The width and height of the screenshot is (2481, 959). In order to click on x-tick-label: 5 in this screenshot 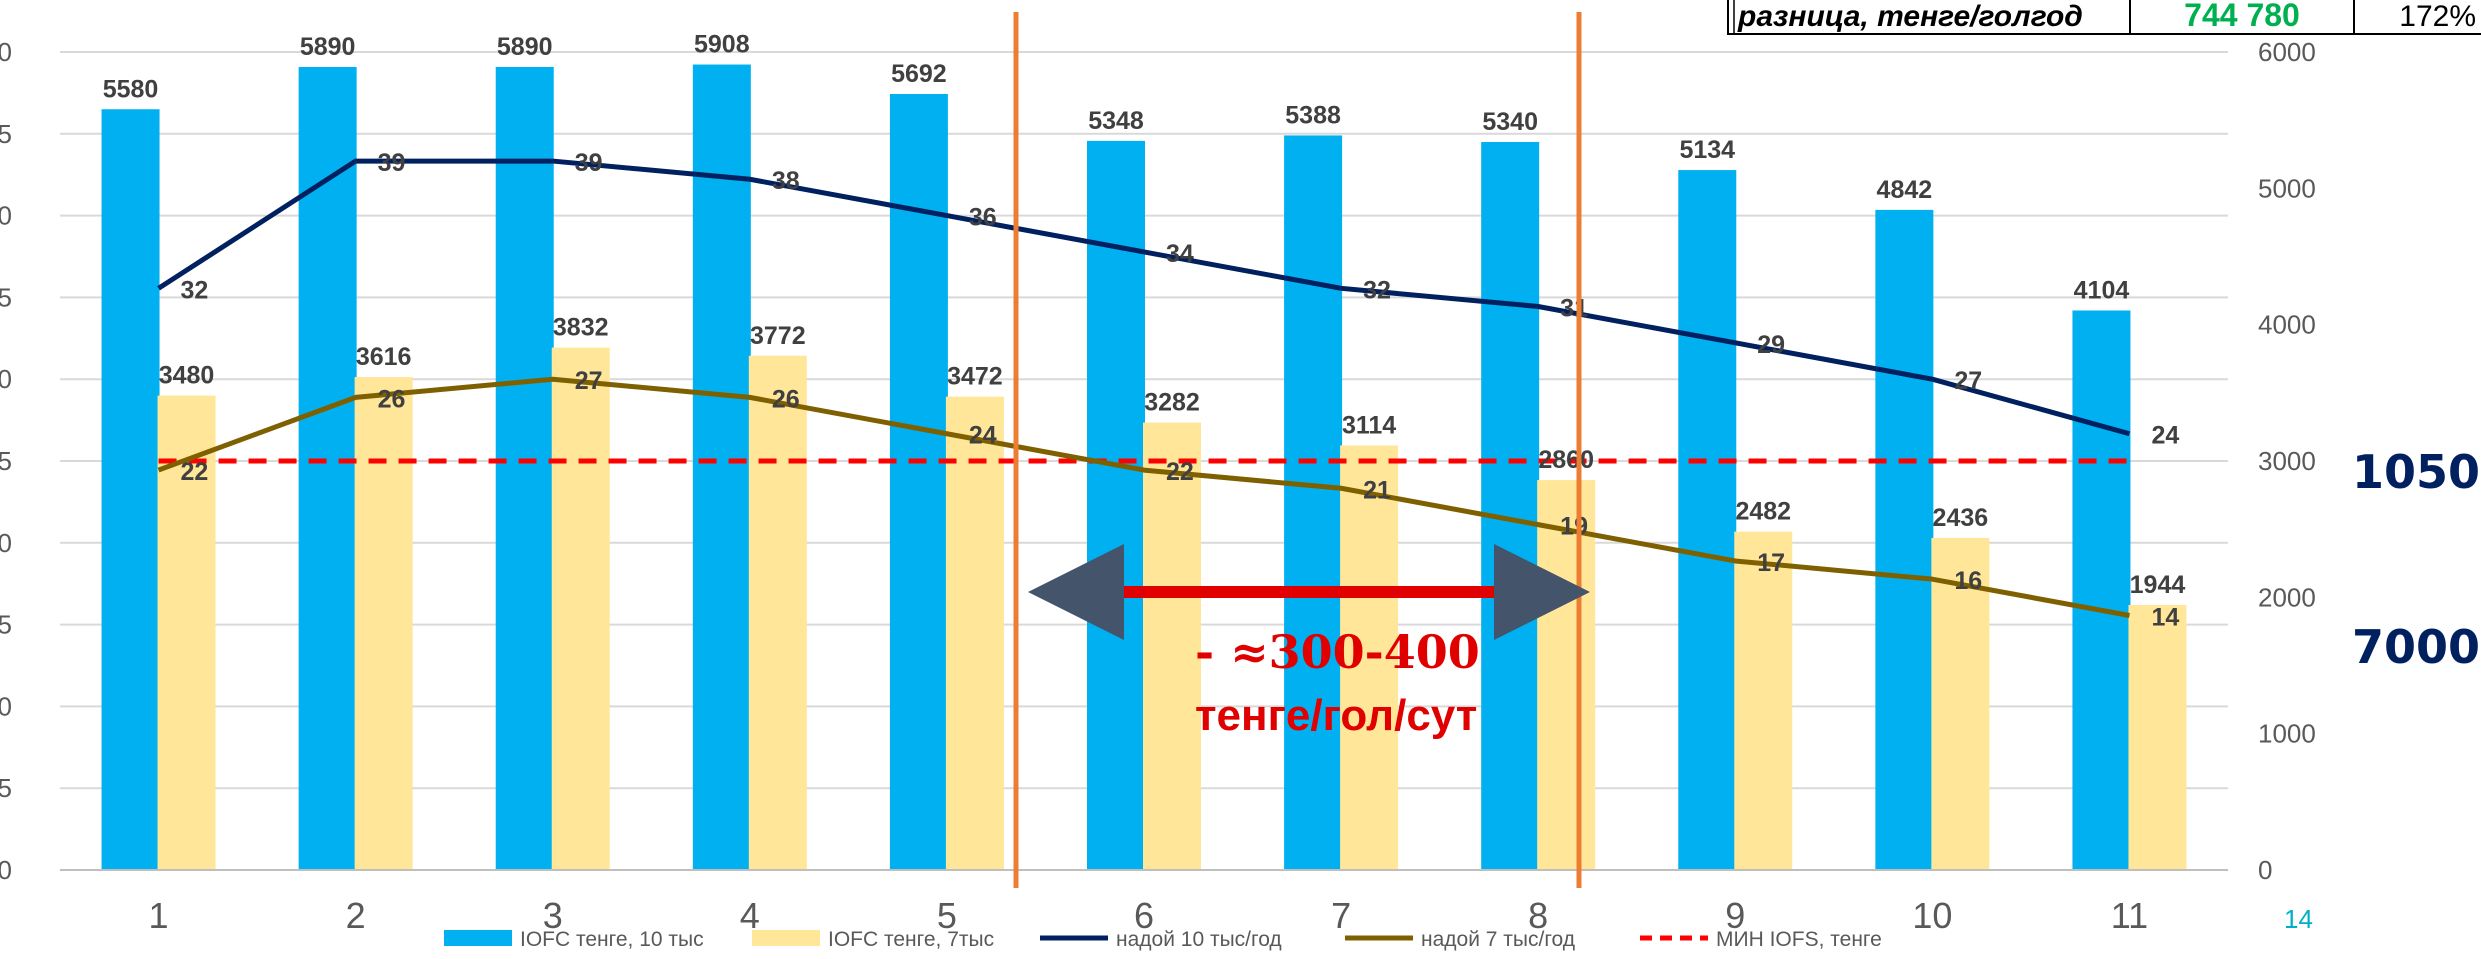, I will do `click(947, 915)`.